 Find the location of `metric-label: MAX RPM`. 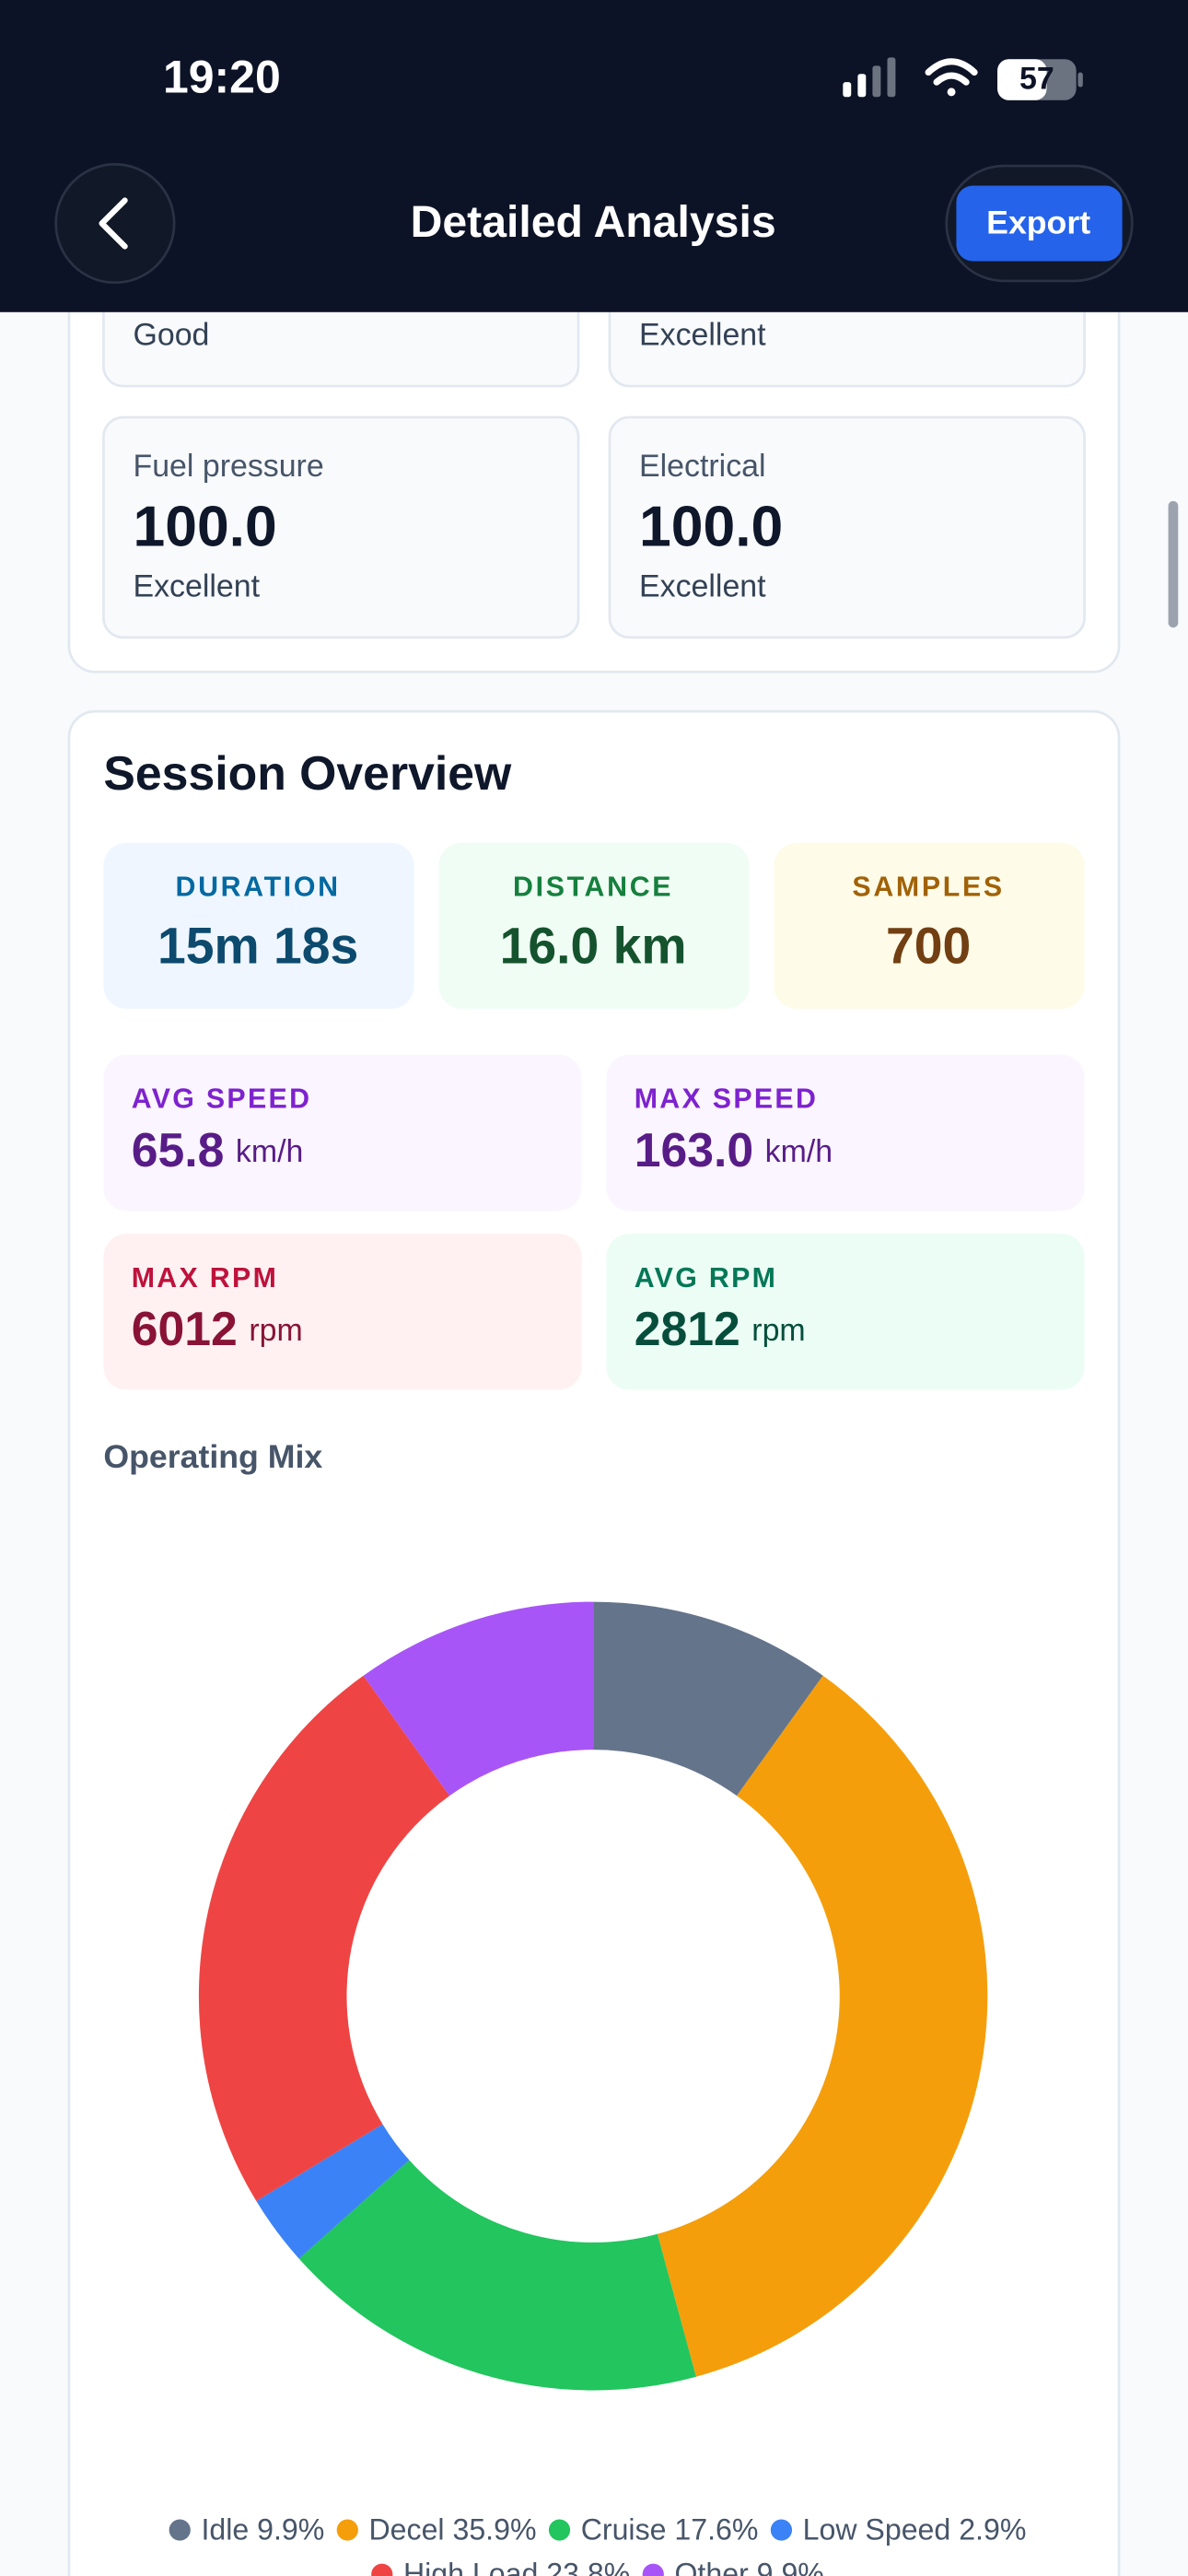

metric-label: MAX RPM is located at coordinates (205, 1278).